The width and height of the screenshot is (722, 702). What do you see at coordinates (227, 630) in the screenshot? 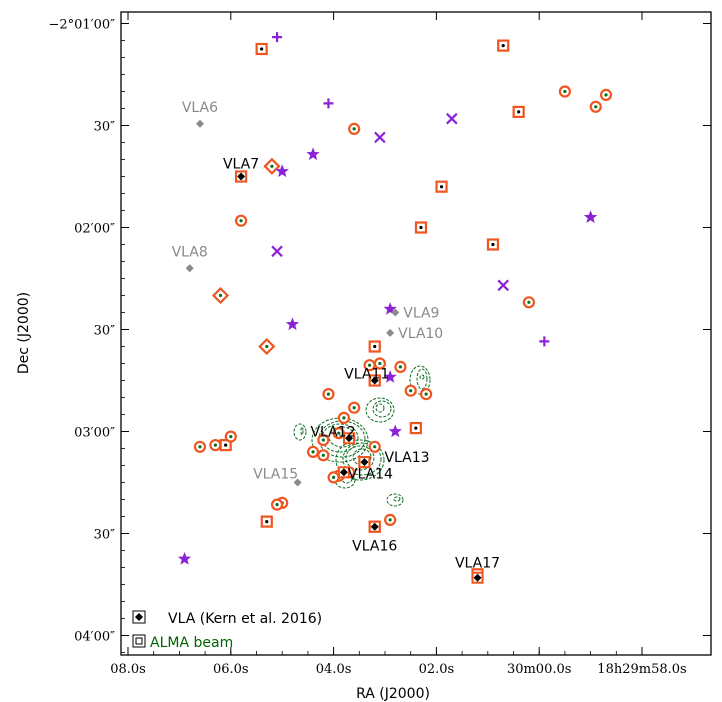
I see `legend: VLA (Kern et al. 2016) ALMA beam` at bounding box center [227, 630].